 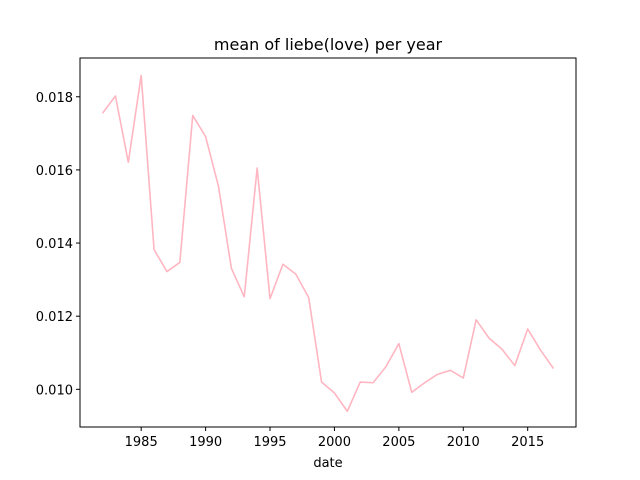 I want to click on x-axis-label: date, so click(x=327, y=463).